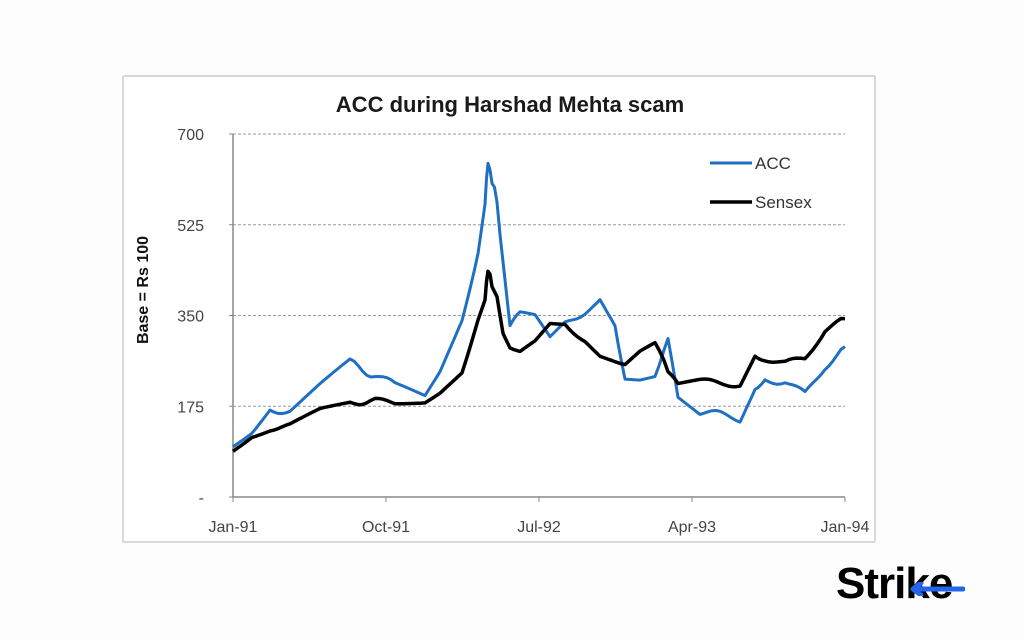 This screenshot has height=640, width=1024. I want to click on chart-title: ACC during Harshad Mehta scam, so click(510, 104).